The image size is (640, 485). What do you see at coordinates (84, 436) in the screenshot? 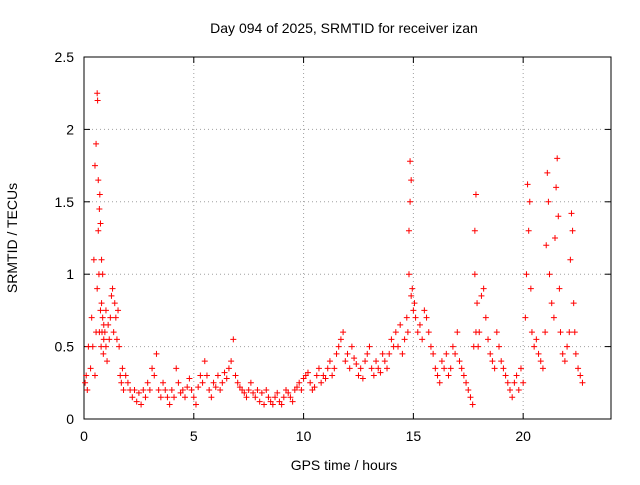
I see `x-tick-label: 0` at bounding box center [84, 436].